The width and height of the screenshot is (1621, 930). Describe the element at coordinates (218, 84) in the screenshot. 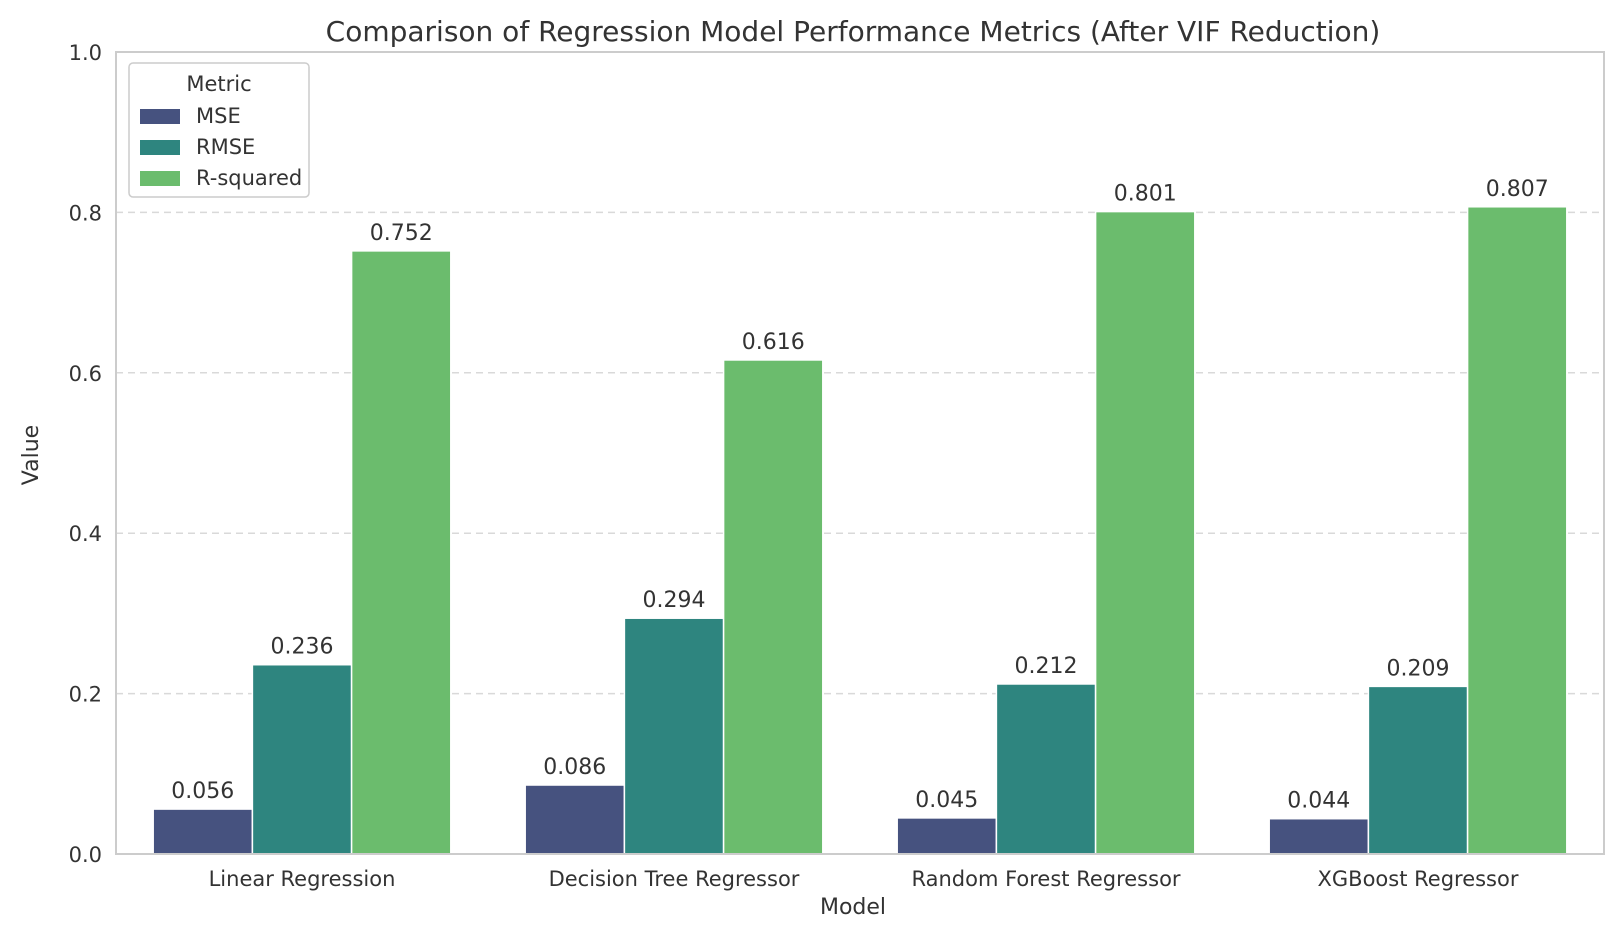

I see `legend-title: Metric` at that location.